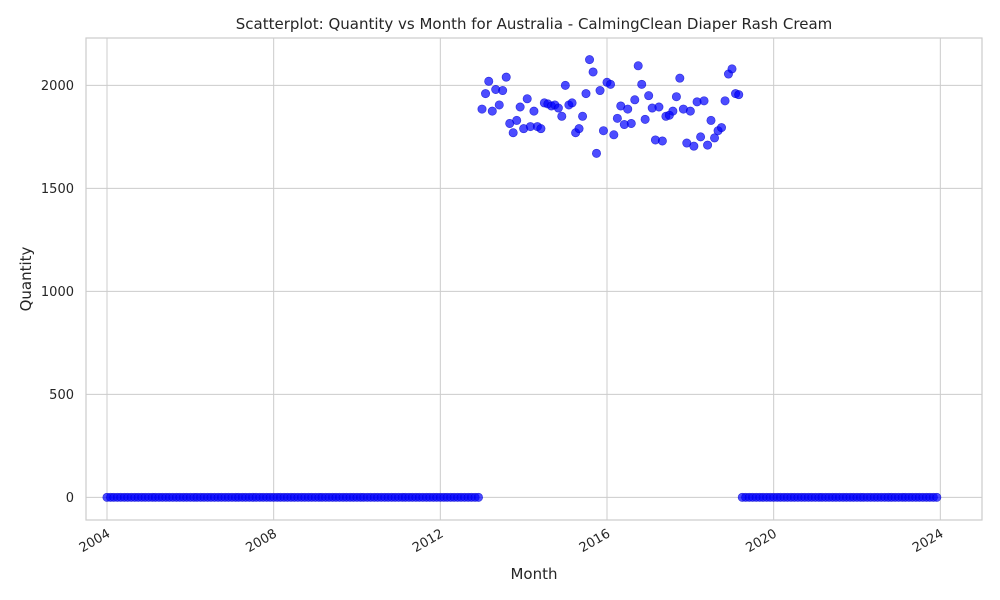 Image resolution: width=1000 pixels, height=600 pixels. I want to click on y-axis-label: Quantity, so click(26, 278).